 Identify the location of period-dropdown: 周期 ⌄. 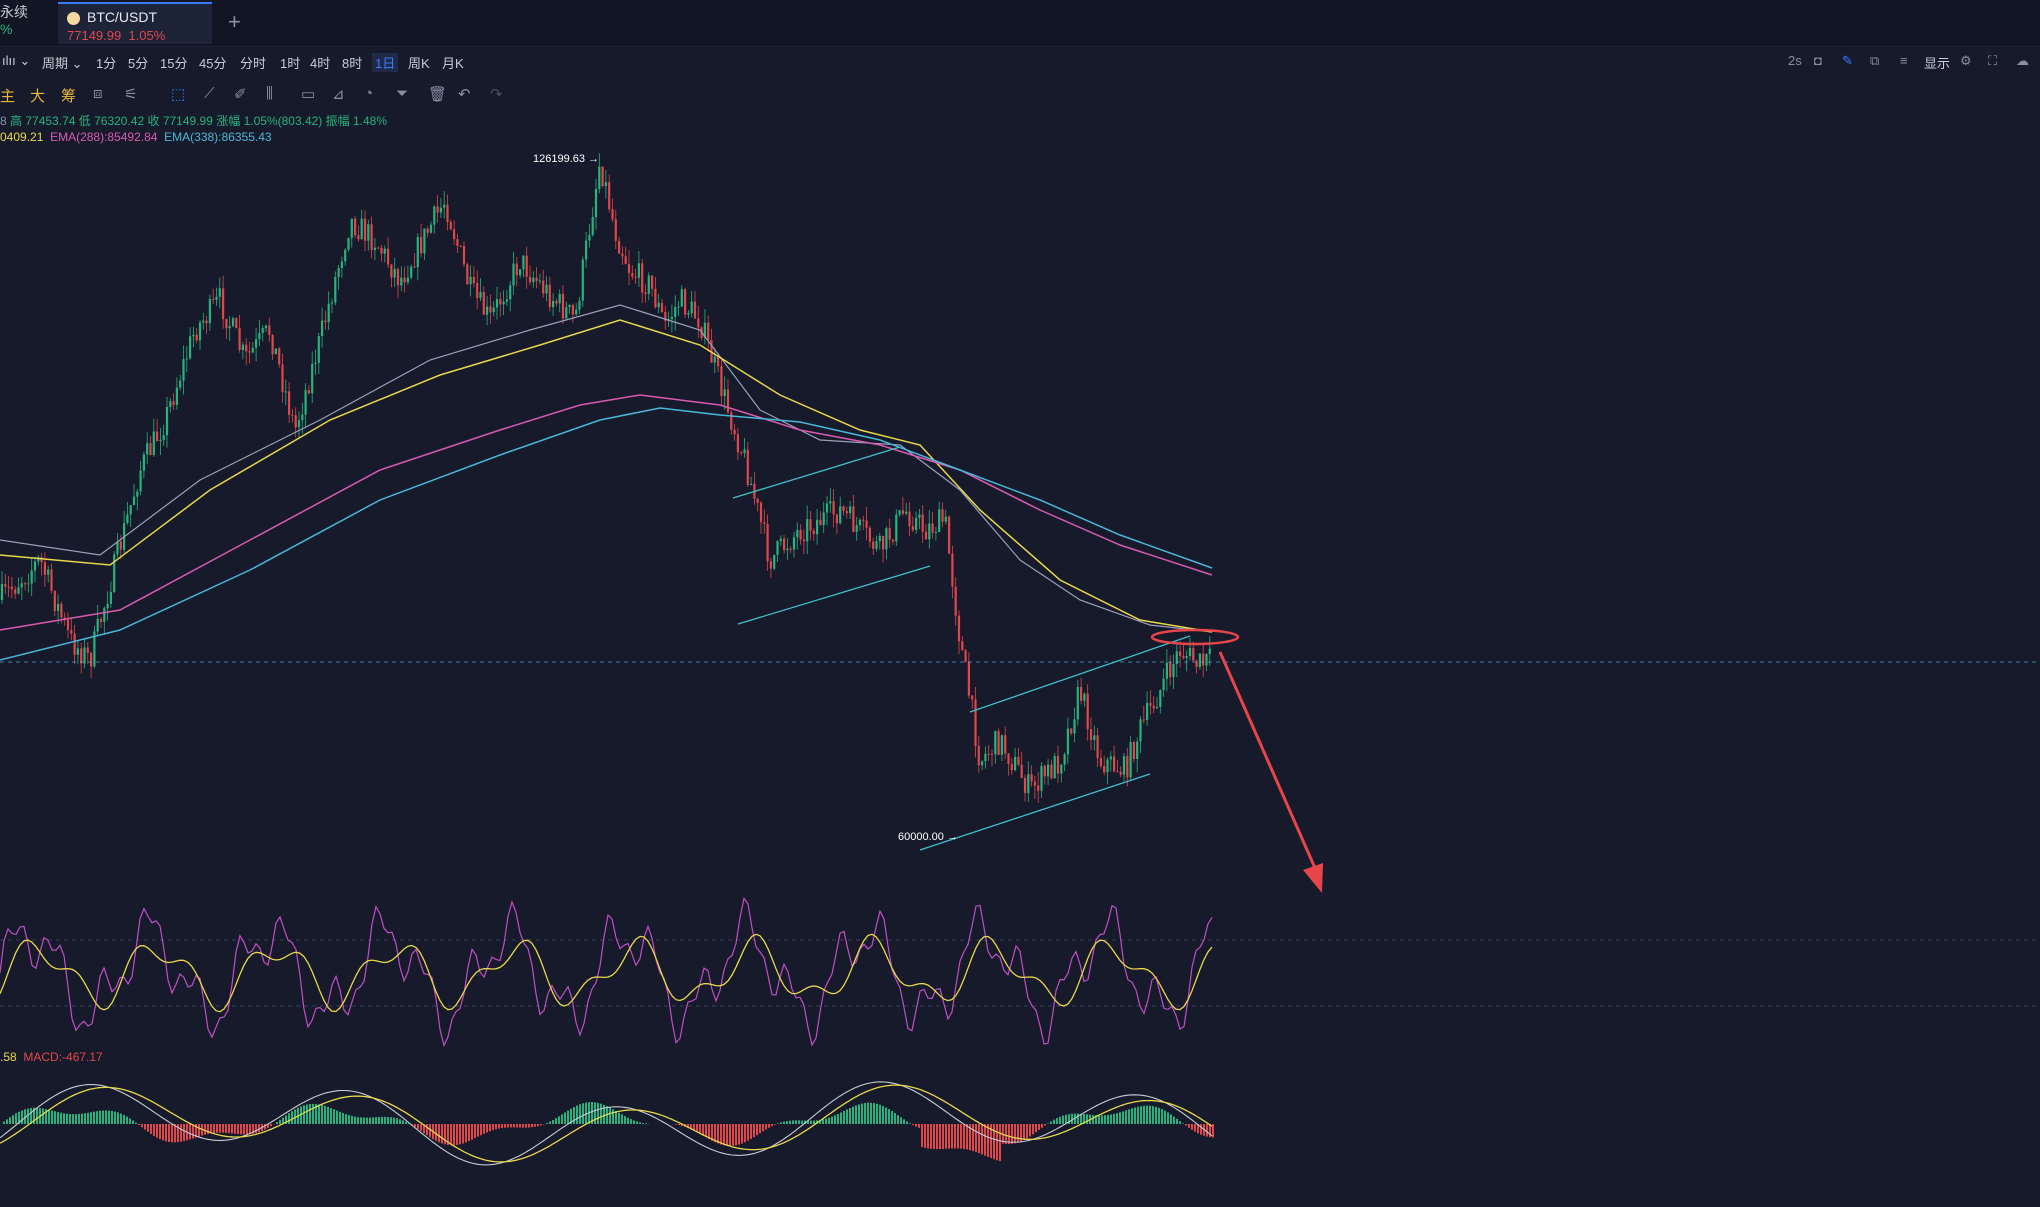
(62, 63).